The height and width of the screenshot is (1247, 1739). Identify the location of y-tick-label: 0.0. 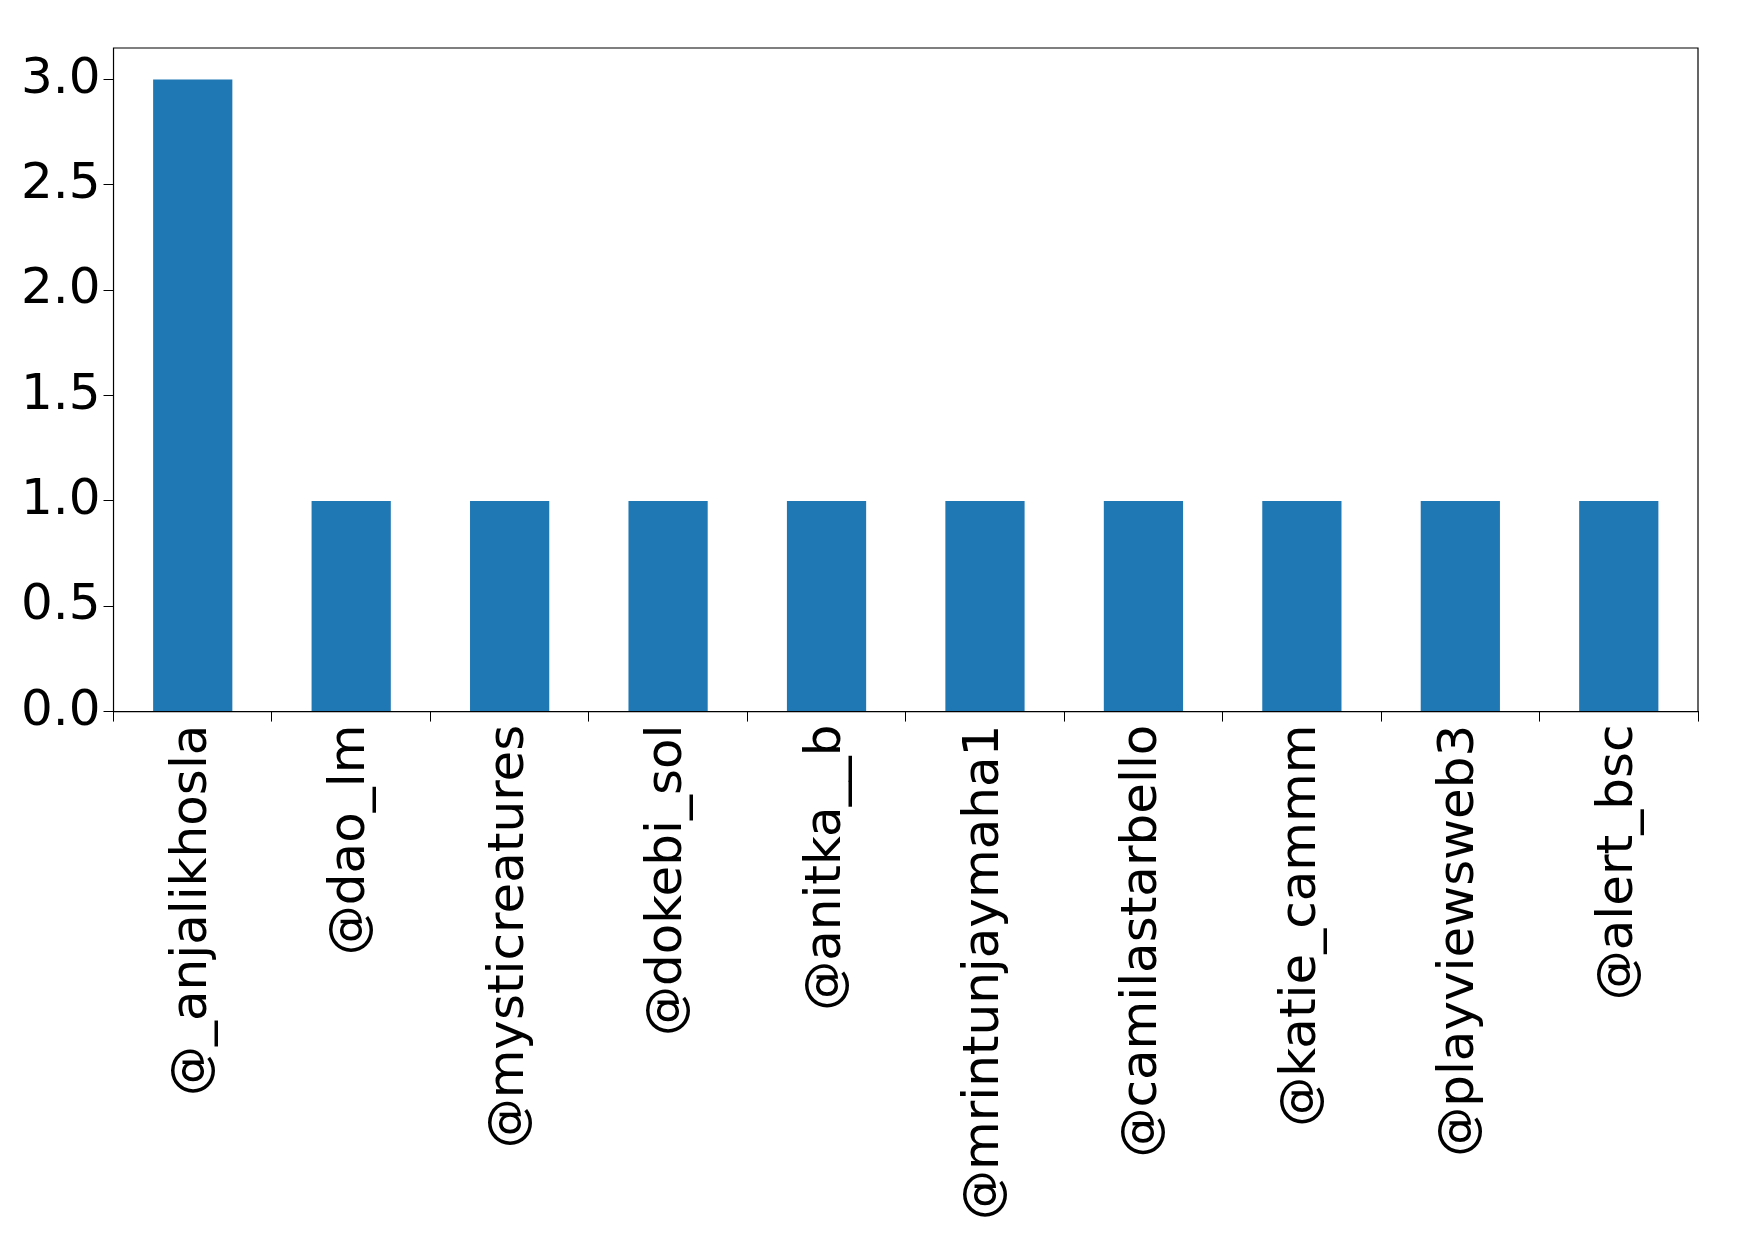
(60, 707).